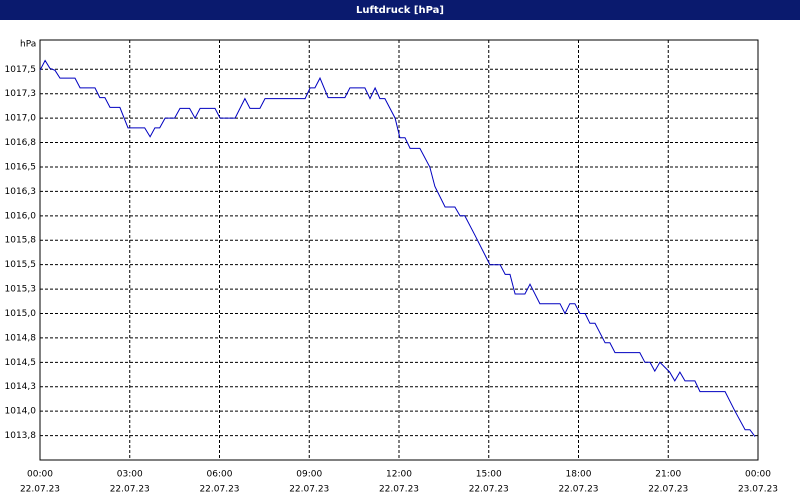 The height and width of the screenshot is (500, 800). What do you see at coordinates (21, 241) in the screenshot?
I see `y-tick-label: 1015,8` at bounding box center [21, 241].